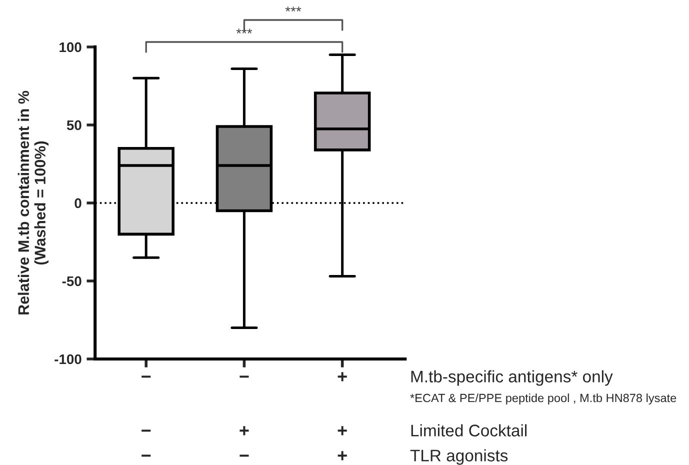 This screenshot has height=465, width=689. Describe the element at coordinates (78, 203) in the screenshot. I see `y-tick-label: 0` at that location.